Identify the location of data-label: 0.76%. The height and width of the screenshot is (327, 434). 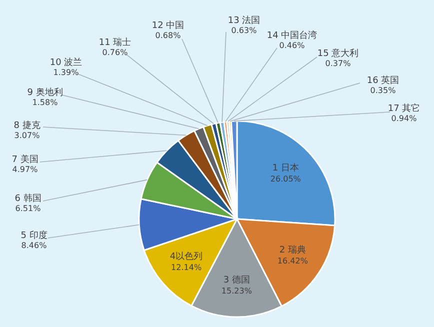
(115, 52).